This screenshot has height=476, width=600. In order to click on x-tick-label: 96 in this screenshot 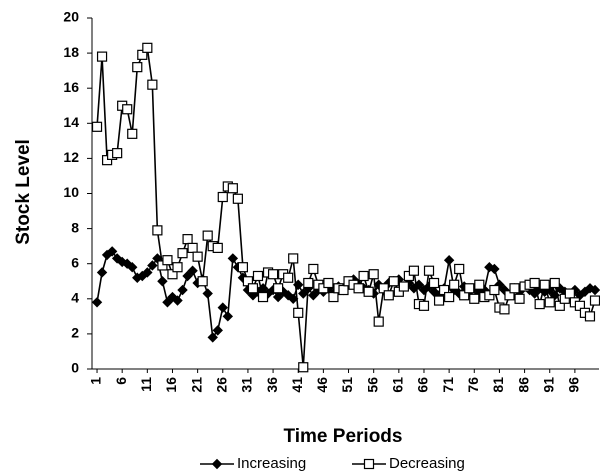, I will do `click(574, 385)`.